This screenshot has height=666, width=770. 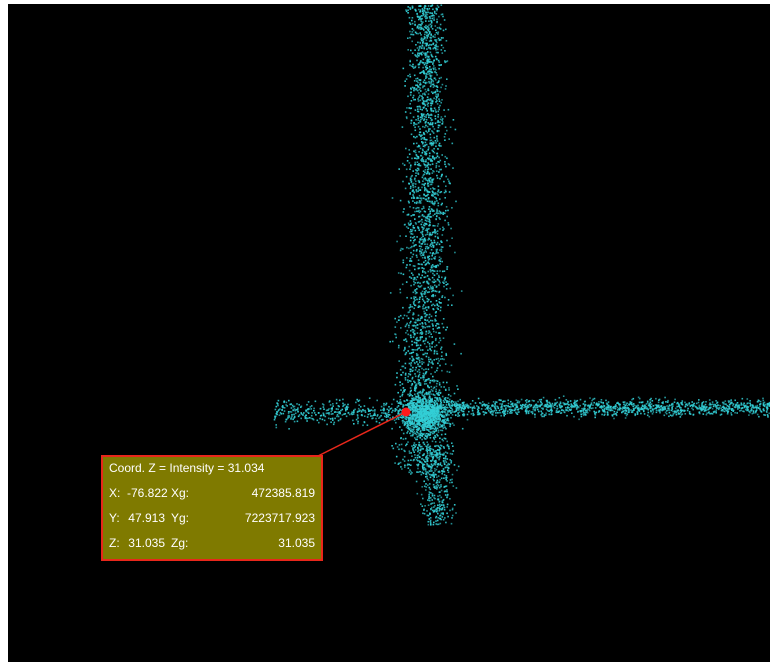 I want to click on leader-line, so click(x=362, y=434).